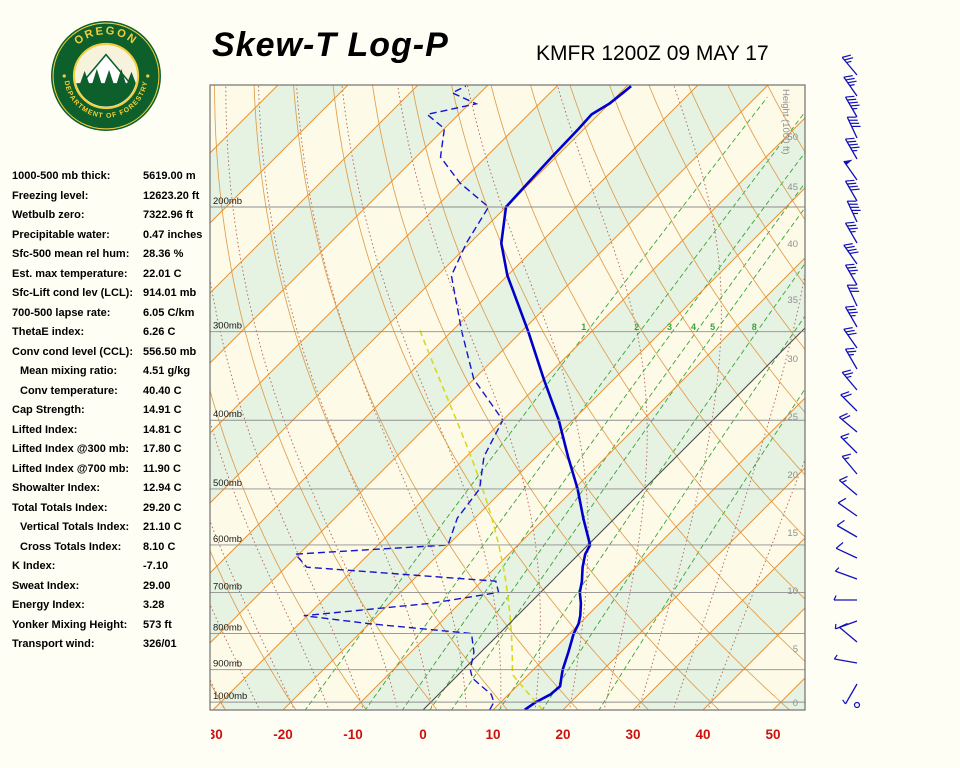  What do you see at coordinates (71, 254) in the screenshot?
I see `index-label: Sfc-500 mean rel hum:` at bounding box center [71, 254].